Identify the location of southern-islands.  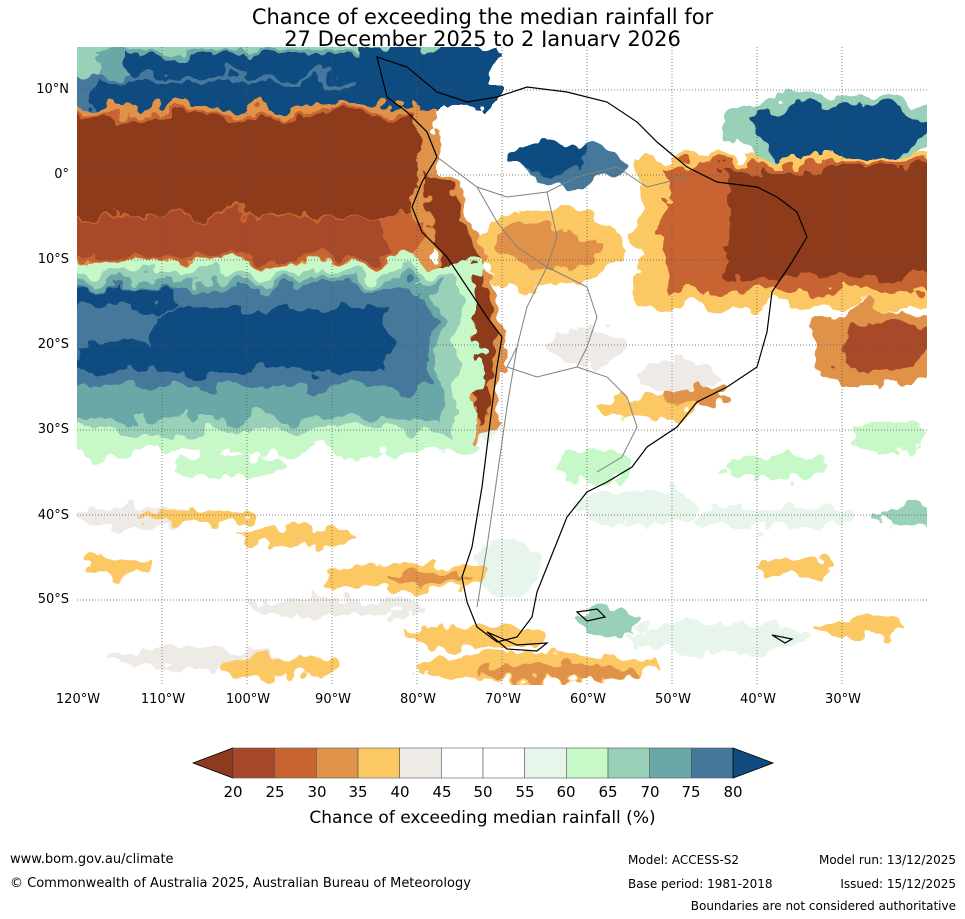
(640, 630).